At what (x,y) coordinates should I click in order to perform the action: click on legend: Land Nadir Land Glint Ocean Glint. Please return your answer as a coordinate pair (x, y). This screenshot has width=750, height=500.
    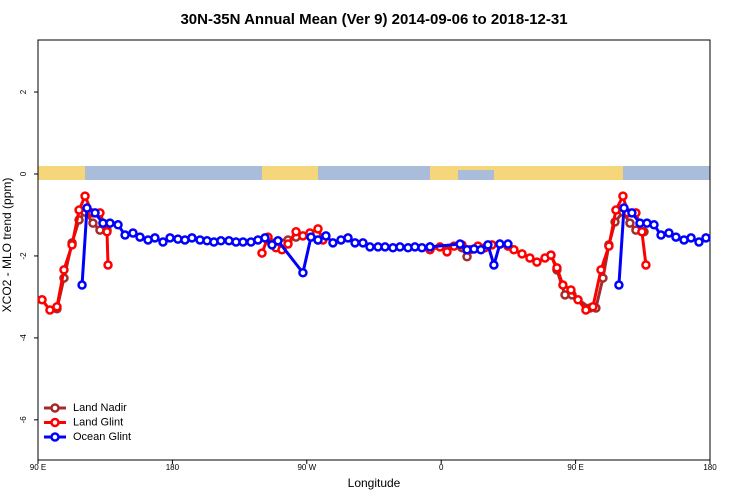
    Looking at the image, I should click on (87, 422).